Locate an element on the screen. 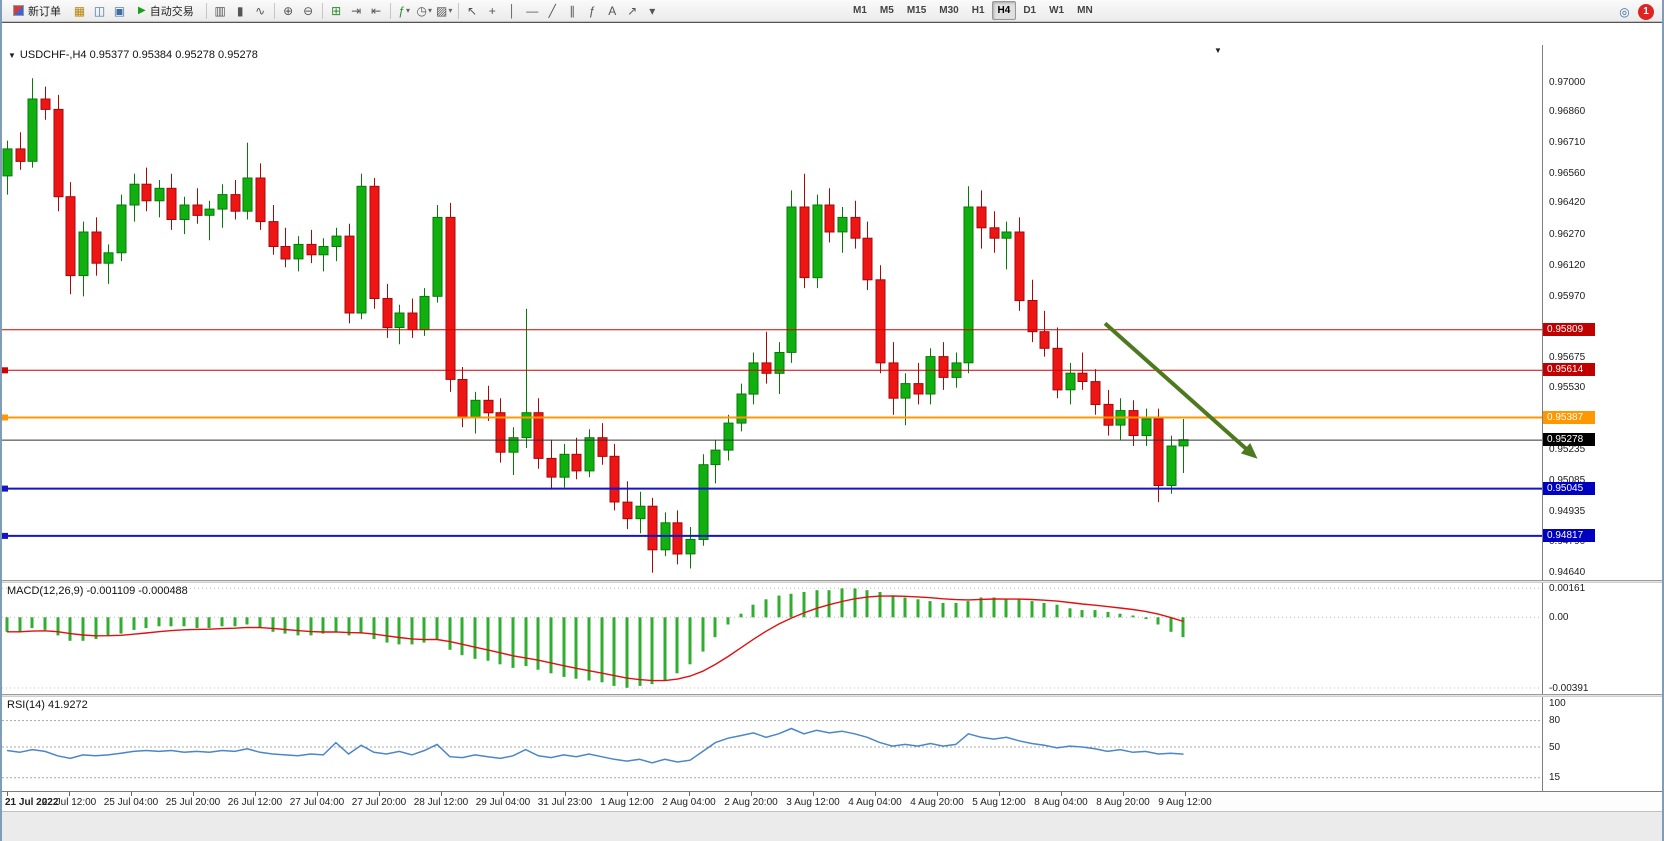  time-axis-label: 8 Aug 20:00 is located at coordinates (1123, 802).